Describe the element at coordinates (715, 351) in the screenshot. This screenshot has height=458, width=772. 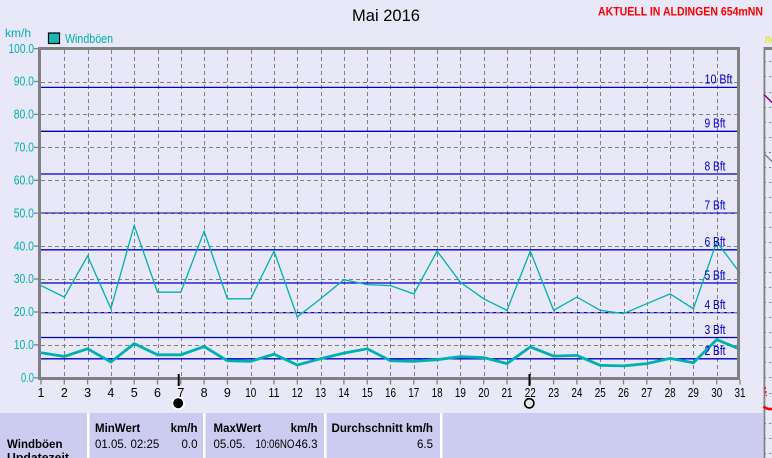
I see `svg-text: 2 Bft` at that location.